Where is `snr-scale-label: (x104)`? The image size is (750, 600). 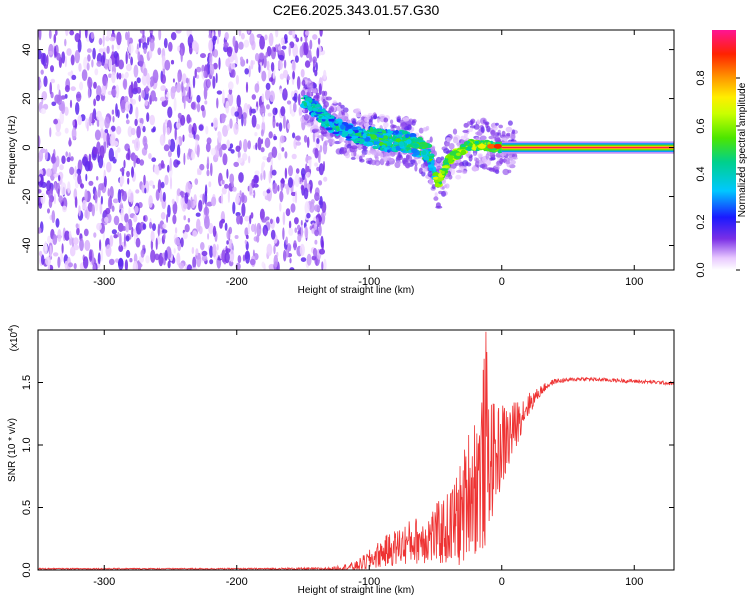
snr-scale-label: (x104) is located at coordinates (14, 338).